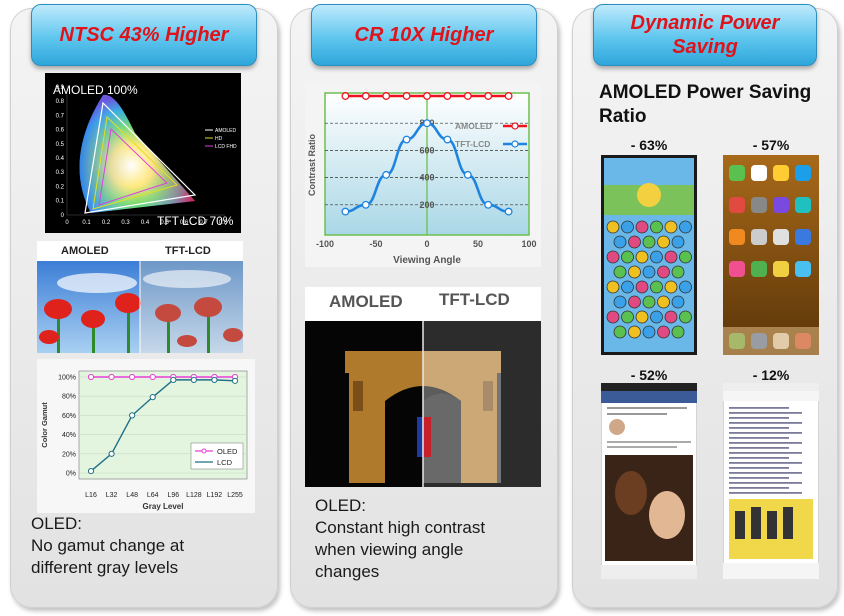 The height and width of the screenshot is (616, 844). I want to click on contrast-x-tick: -100, so click(325, 244).